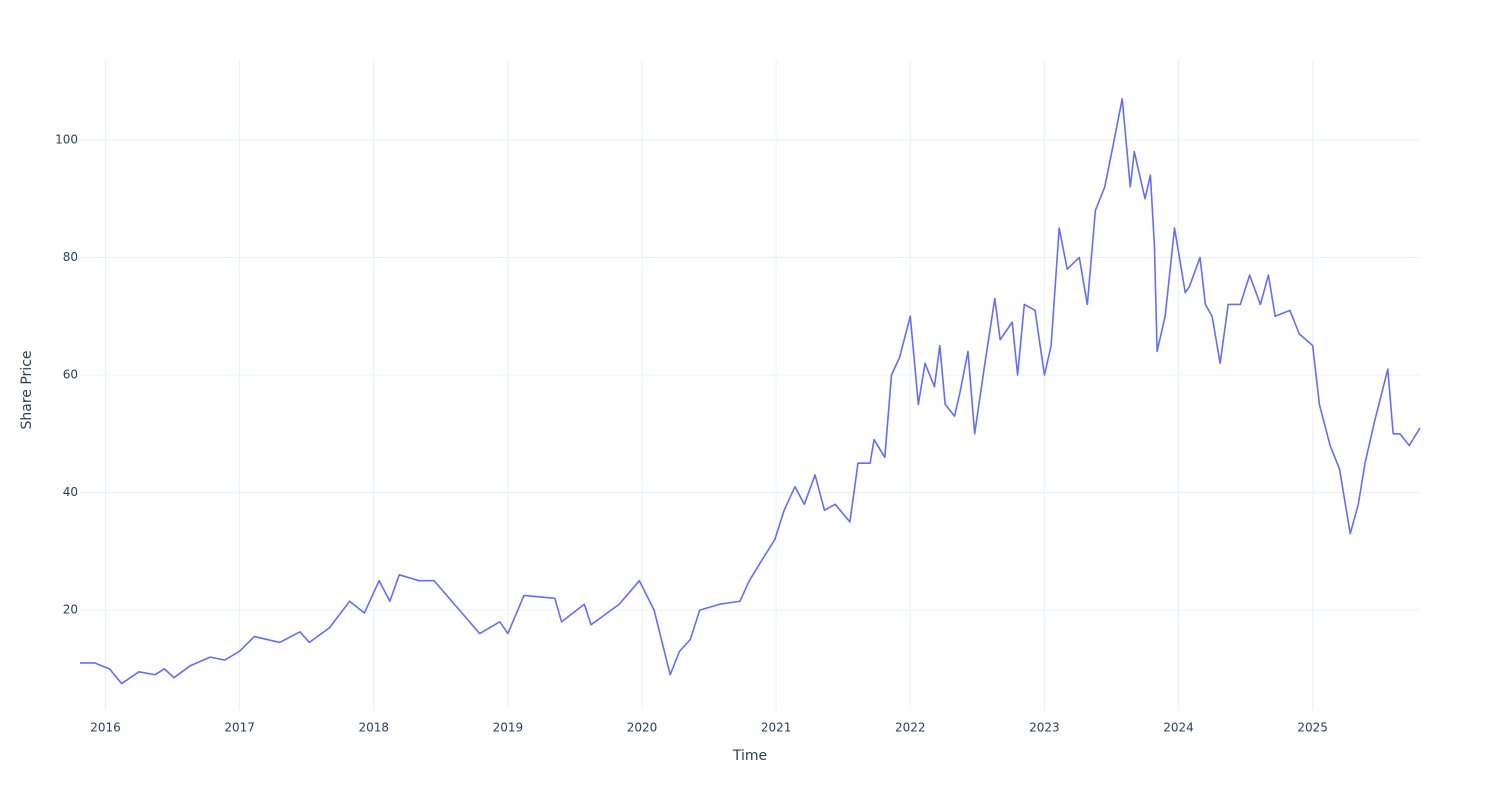  Describe the element at coordinates (642, 728) in the screenshot. I see `x-tick-label: 2020` at that location.